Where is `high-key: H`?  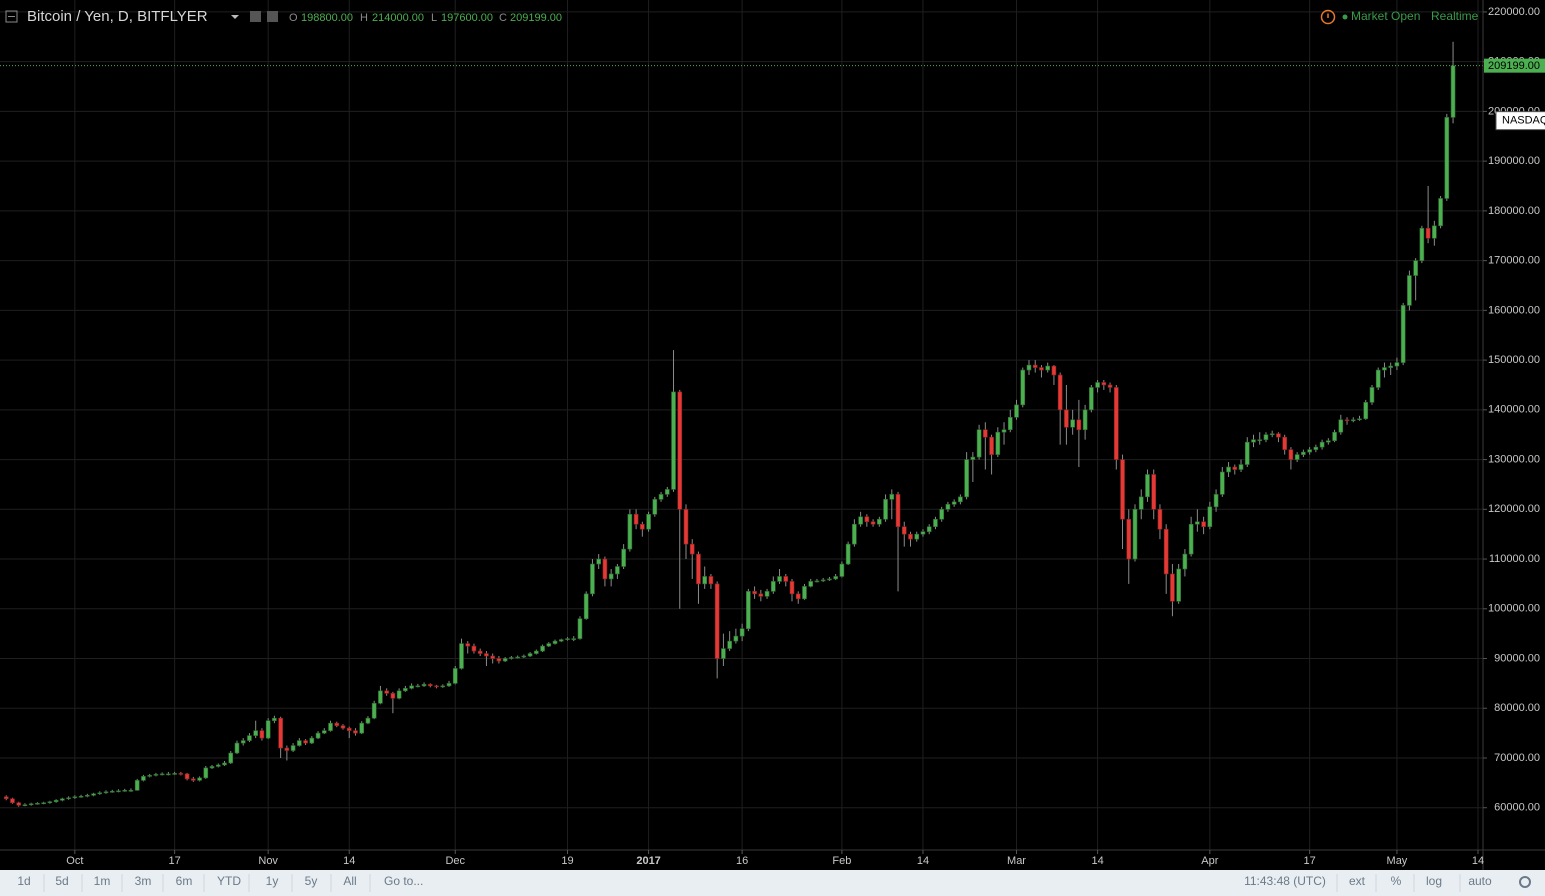
high-key: H is located at coordinates (364, 18).